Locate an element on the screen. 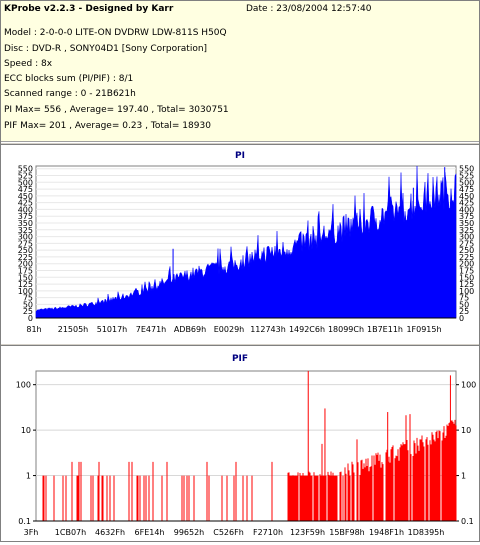  pi-x-tick-label: 81h is located at coordinates (33, 329).